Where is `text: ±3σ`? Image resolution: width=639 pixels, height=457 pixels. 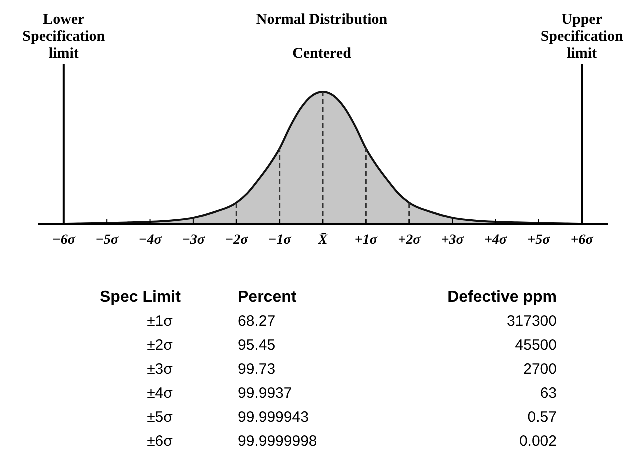 text: ±3σ is located at coordinates (160, 369).